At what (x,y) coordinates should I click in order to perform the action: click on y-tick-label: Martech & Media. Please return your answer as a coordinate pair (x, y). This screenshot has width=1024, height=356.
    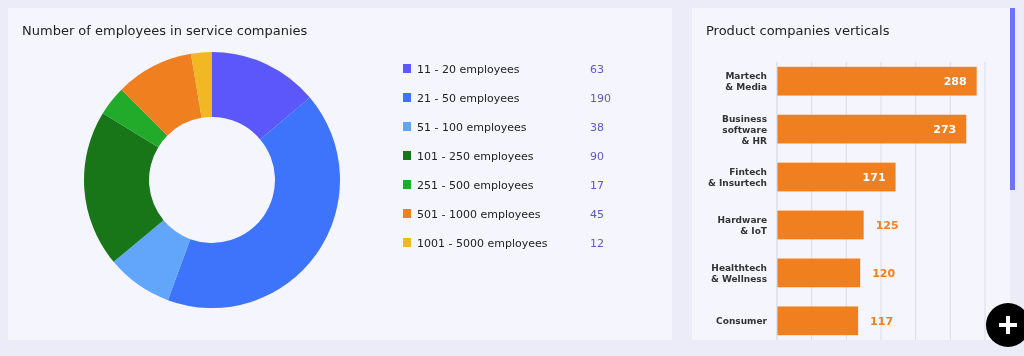
    Looking at the image, I should click on (746, 82).